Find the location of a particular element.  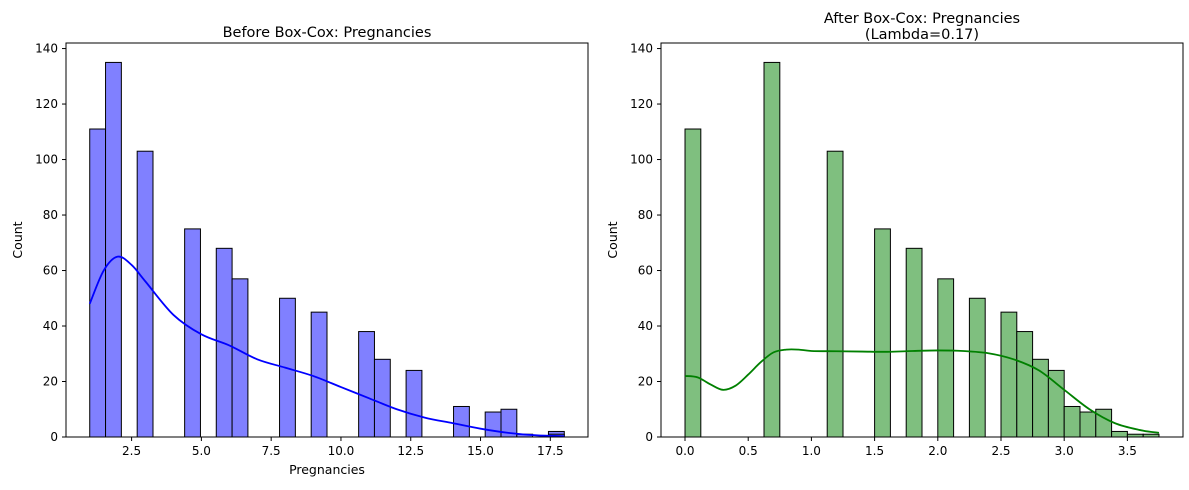

x-tick-label: 0.0 is located at coordinates (684, 451).